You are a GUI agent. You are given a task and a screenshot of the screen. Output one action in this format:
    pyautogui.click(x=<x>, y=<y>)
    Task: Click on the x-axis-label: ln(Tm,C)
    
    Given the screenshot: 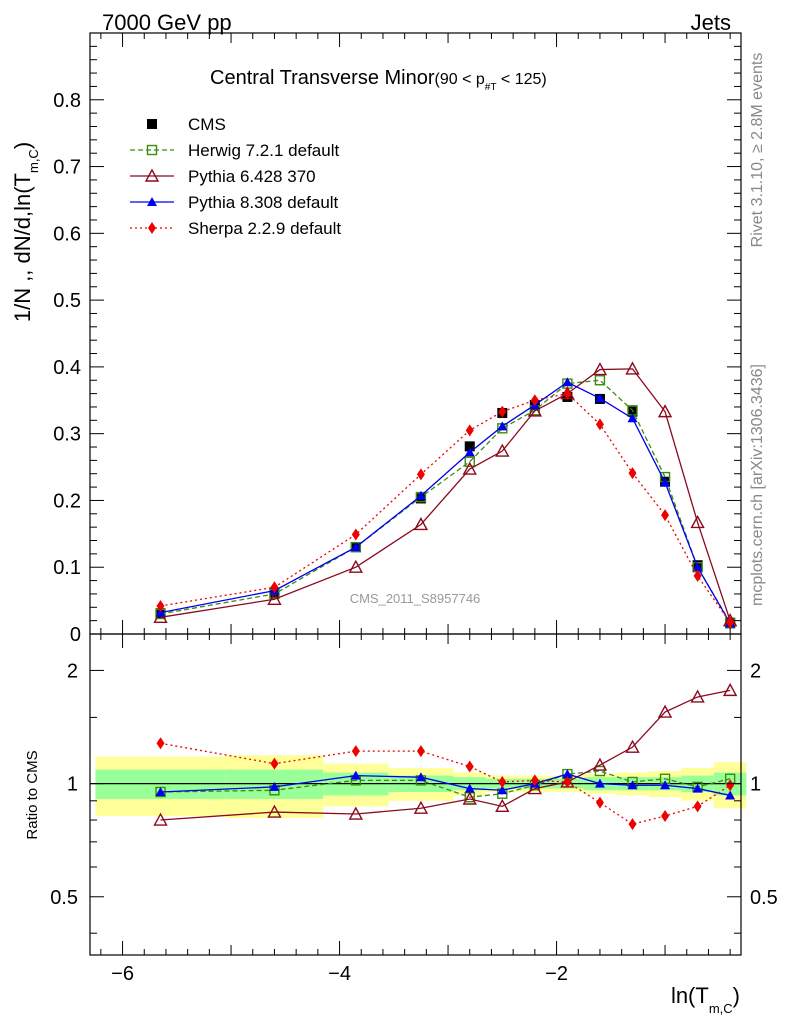 What is the action you would take?
    pyautogui.click(x=705, y=999)
    